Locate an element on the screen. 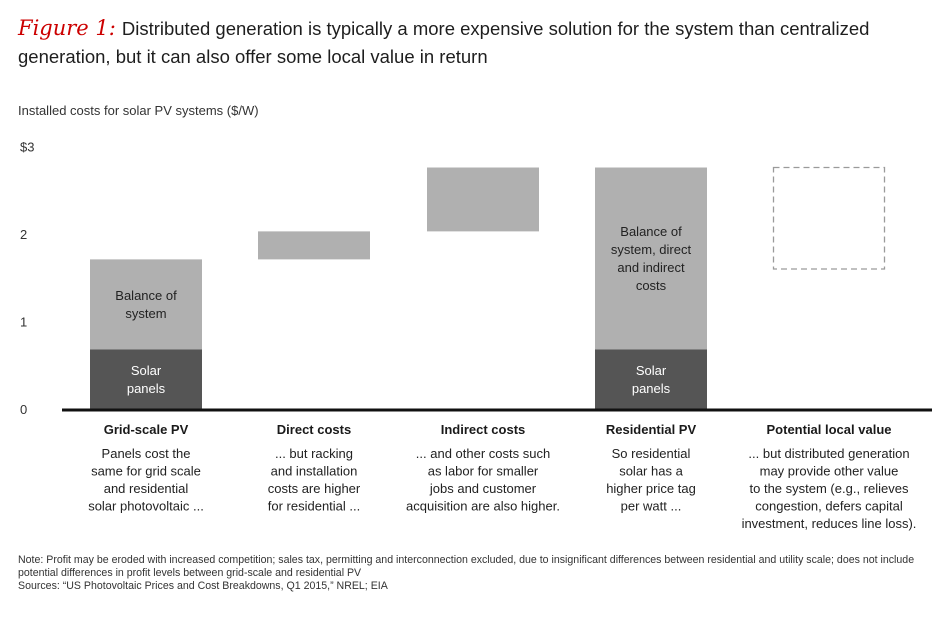 This screenshot has height=617, width=950. category-description: as labor for smaller is located at coordinates (483, 471).